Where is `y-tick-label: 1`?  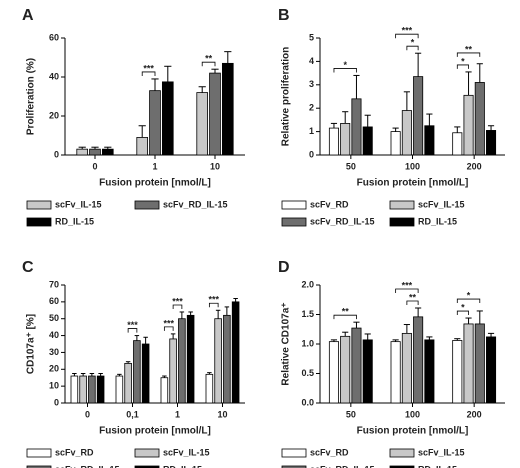
y-tick-label: 1 is located at coordinates (311, 131).